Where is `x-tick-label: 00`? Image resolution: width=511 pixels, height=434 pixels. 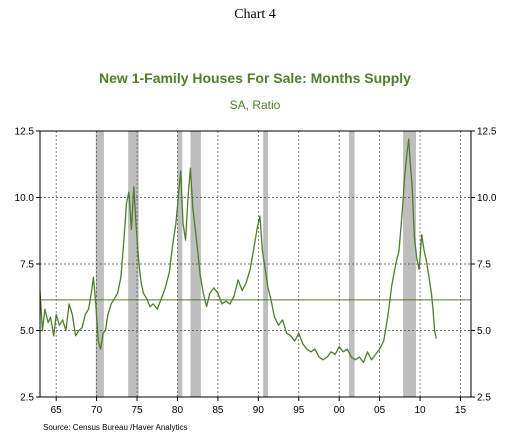
x-tick-label: 00 is located at coordinates (340, 410).